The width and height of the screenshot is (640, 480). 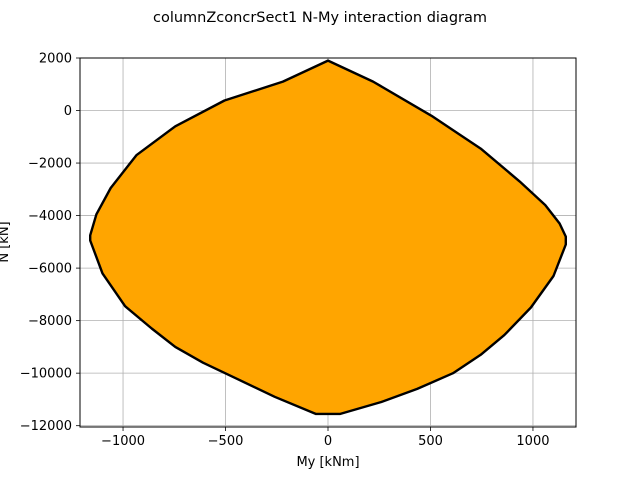 What do you see at coordinates (532, 441) in the screenshot?
I see `x-tick-label-4: 1000` at bounding box center [532, 441].